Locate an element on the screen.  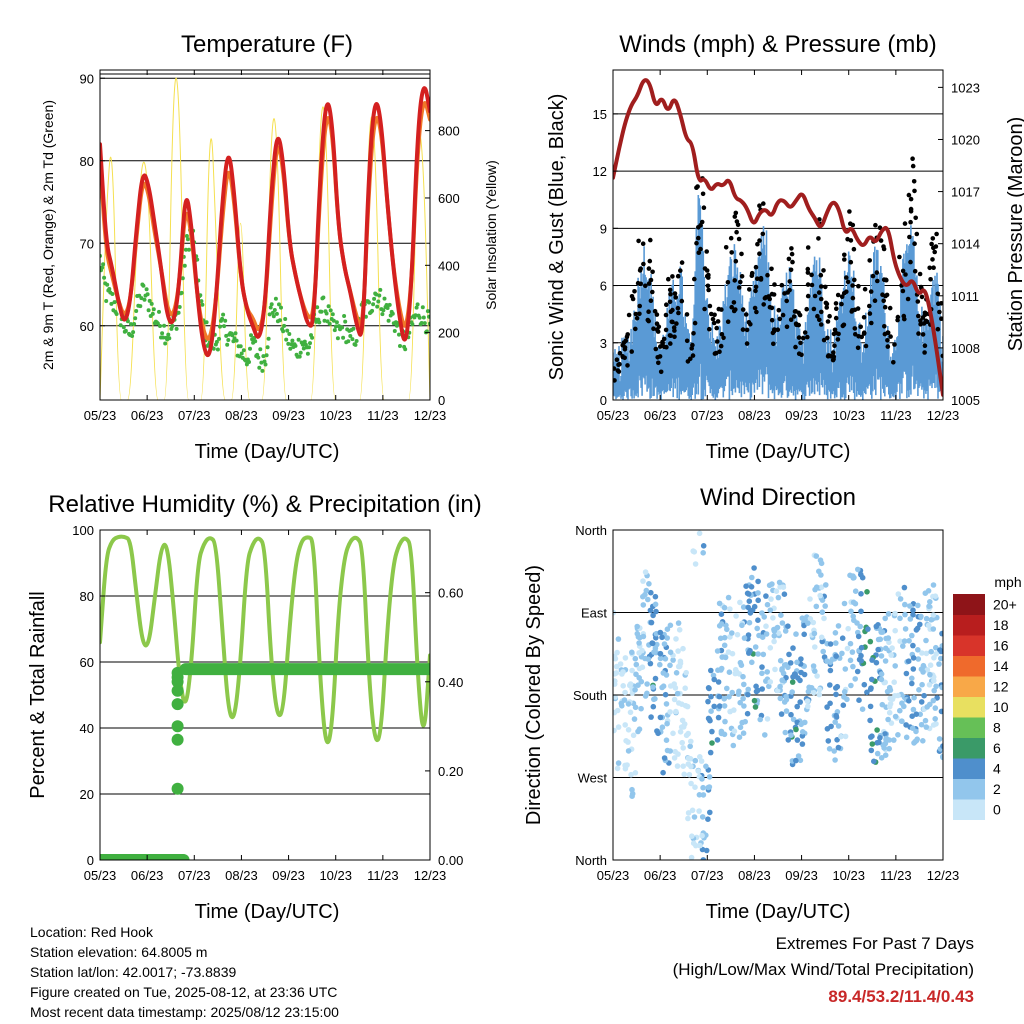
temperature-xtick-label: 11/23 is located at coordinates (383, 415).